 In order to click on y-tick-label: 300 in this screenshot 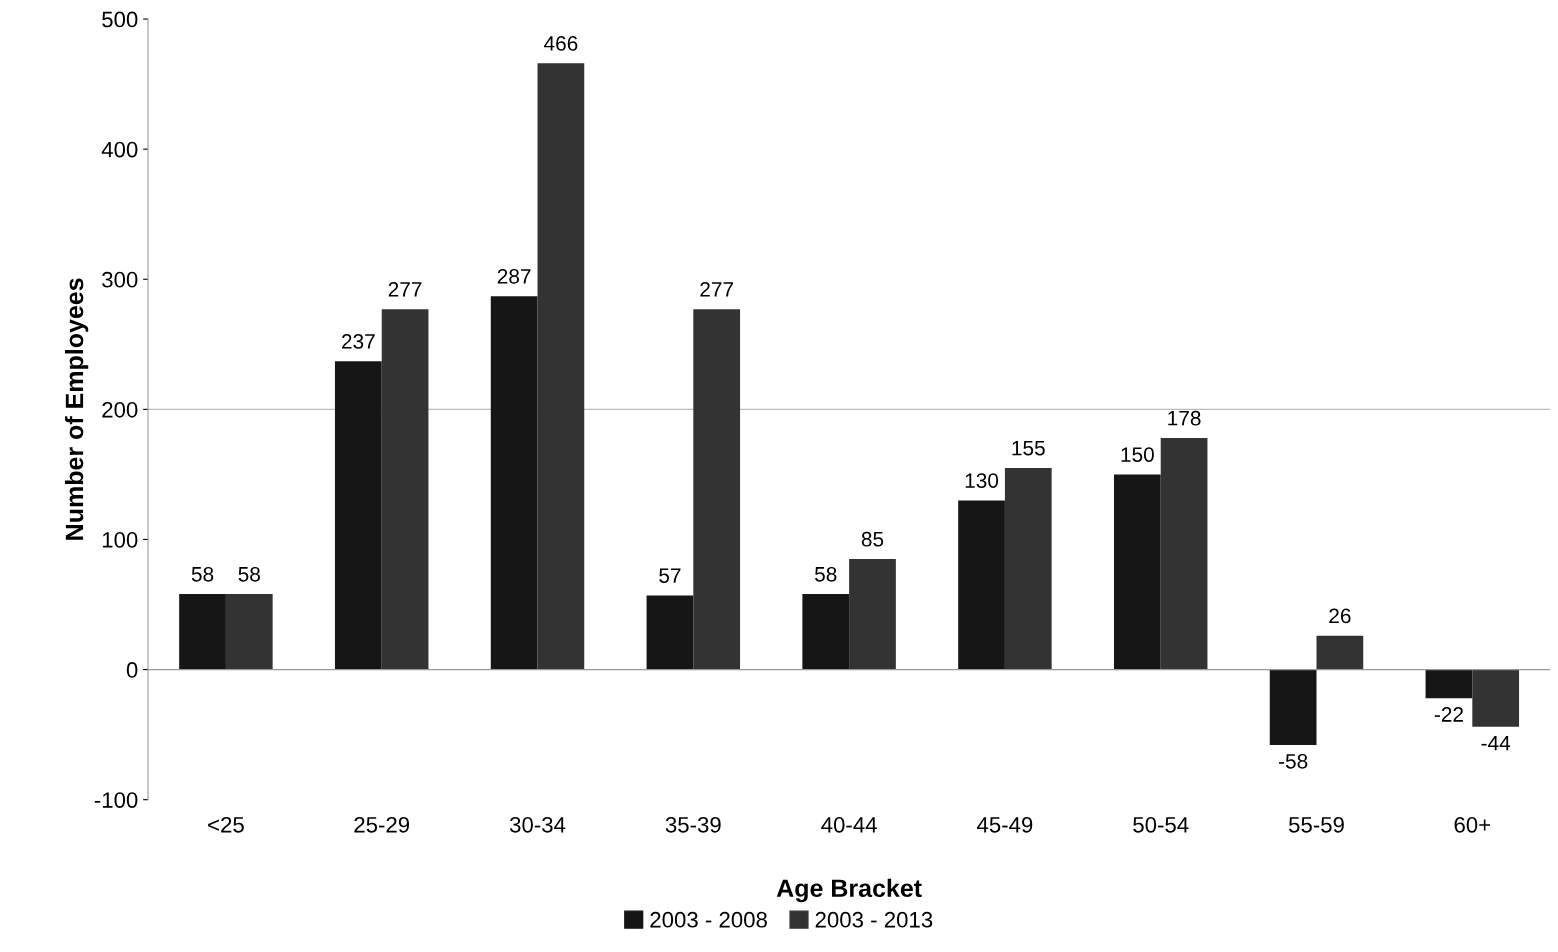, I will do `click(120, 279)`.